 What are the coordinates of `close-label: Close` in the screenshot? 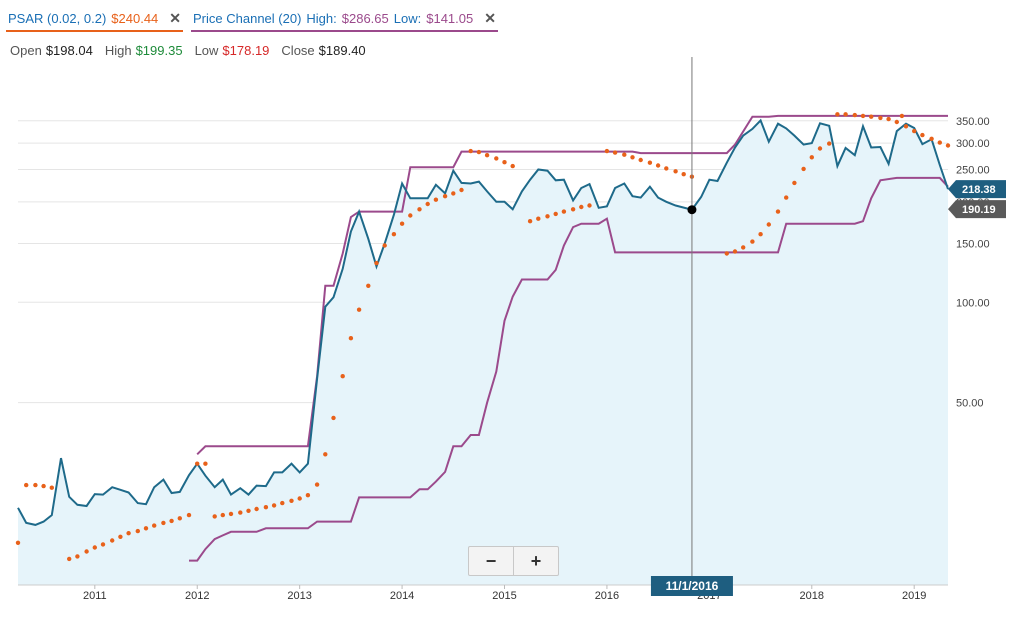 It's located at (298, 50).